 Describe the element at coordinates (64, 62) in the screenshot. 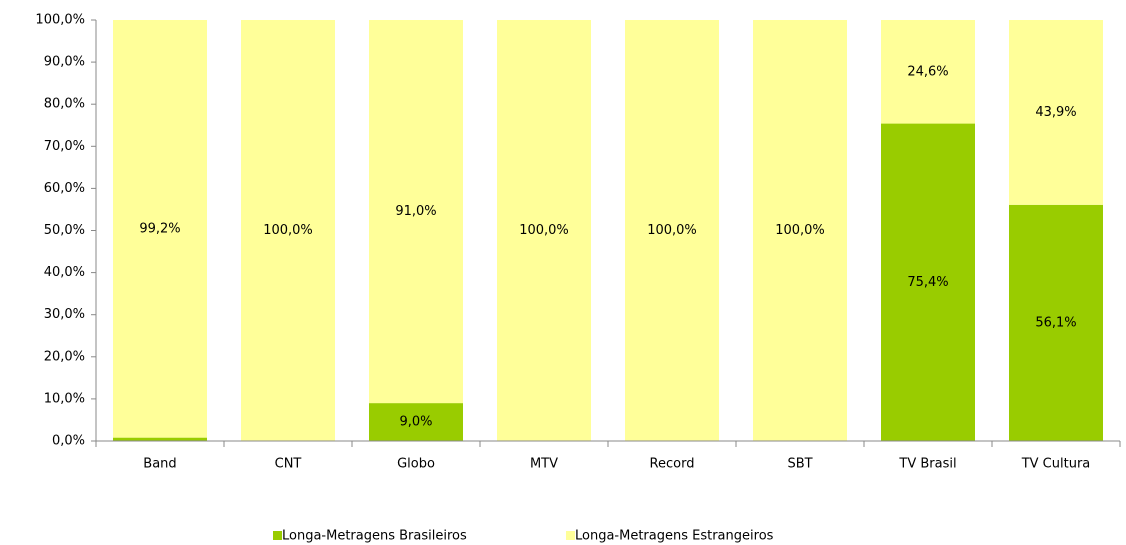

I see `y-tick-label: 90,0%` at that location.